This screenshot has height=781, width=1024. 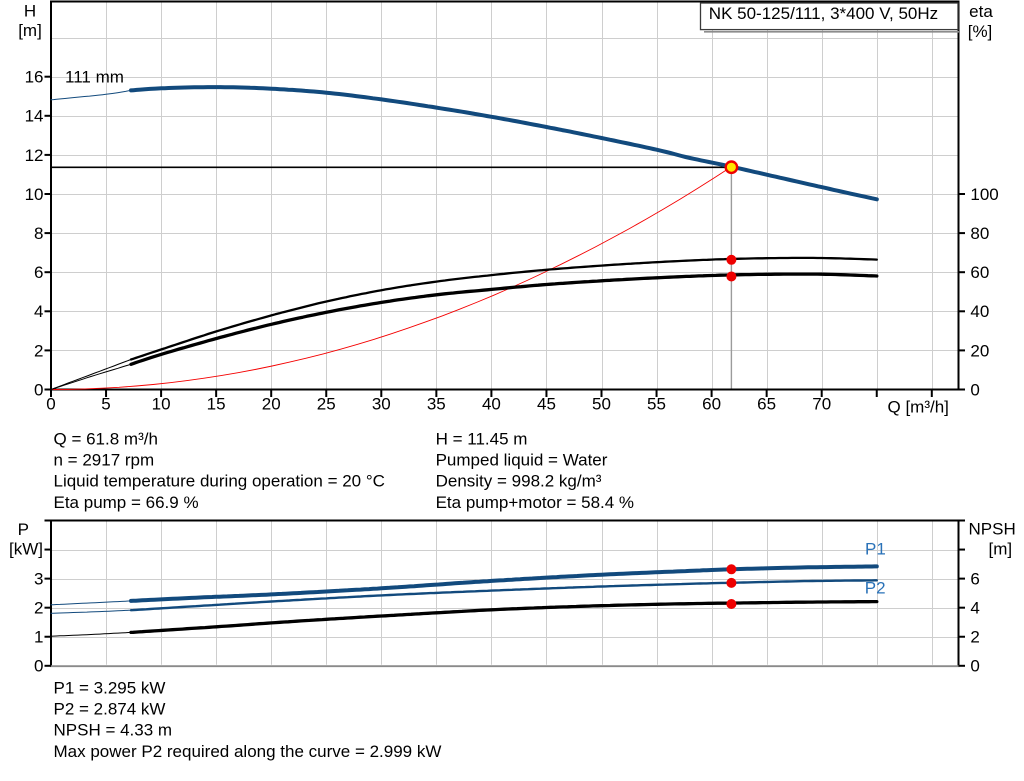 I want to click on svg-text: 55, so click(x=656, y=403).